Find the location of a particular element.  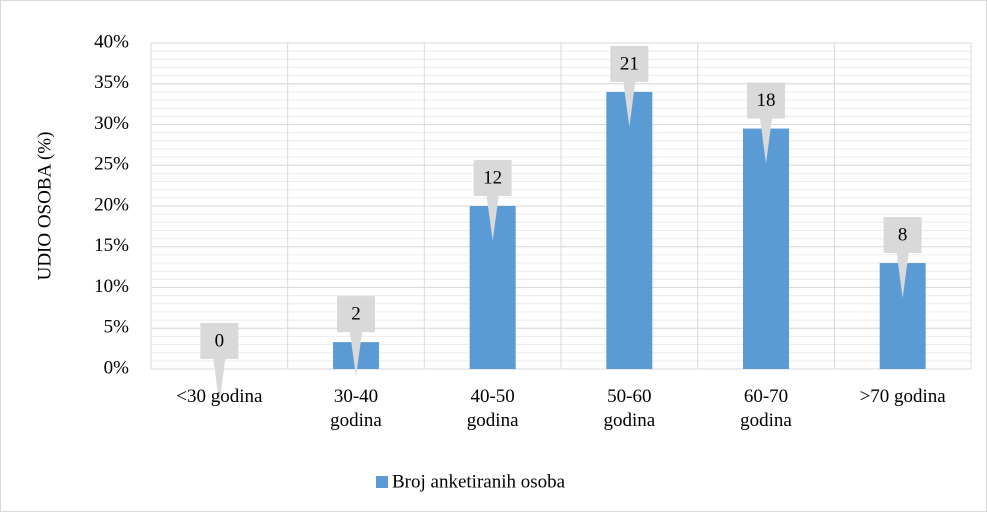

y-tick-label: 15% is located at coordinates (111, 245).